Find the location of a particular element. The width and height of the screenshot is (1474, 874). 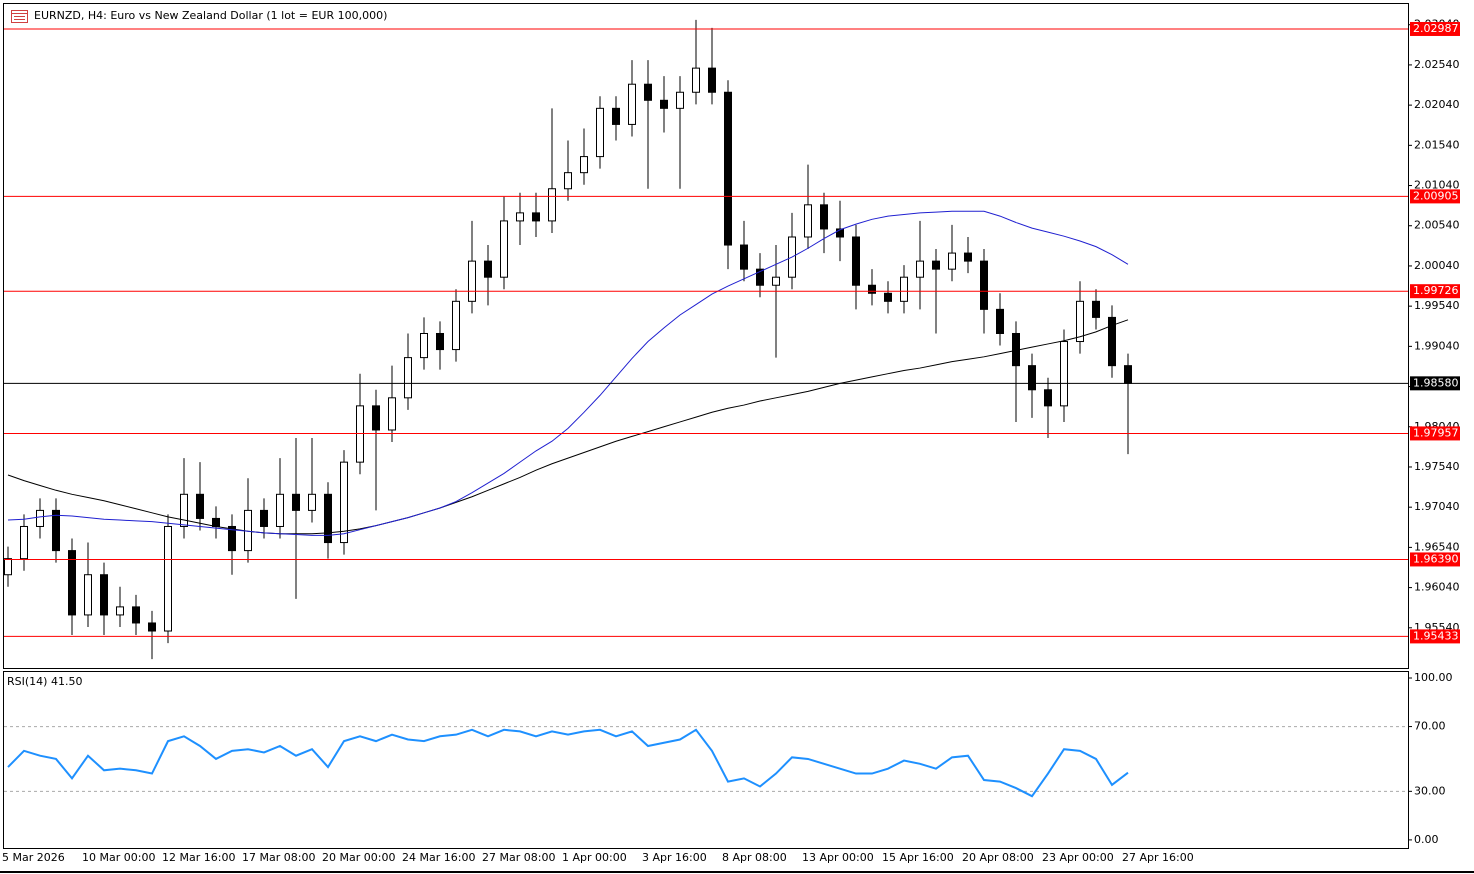

x-tick-label: 23 Apr 00:00 is located at coordinates (1078, 857).